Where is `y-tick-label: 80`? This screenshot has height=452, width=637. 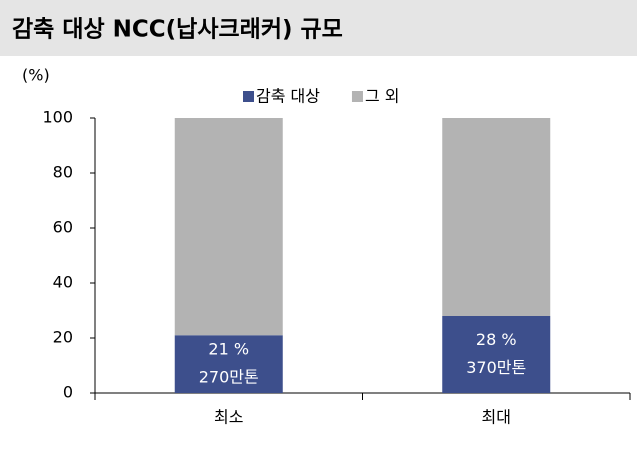
y-tick-label: 80 is located at coordinates (63, 172).